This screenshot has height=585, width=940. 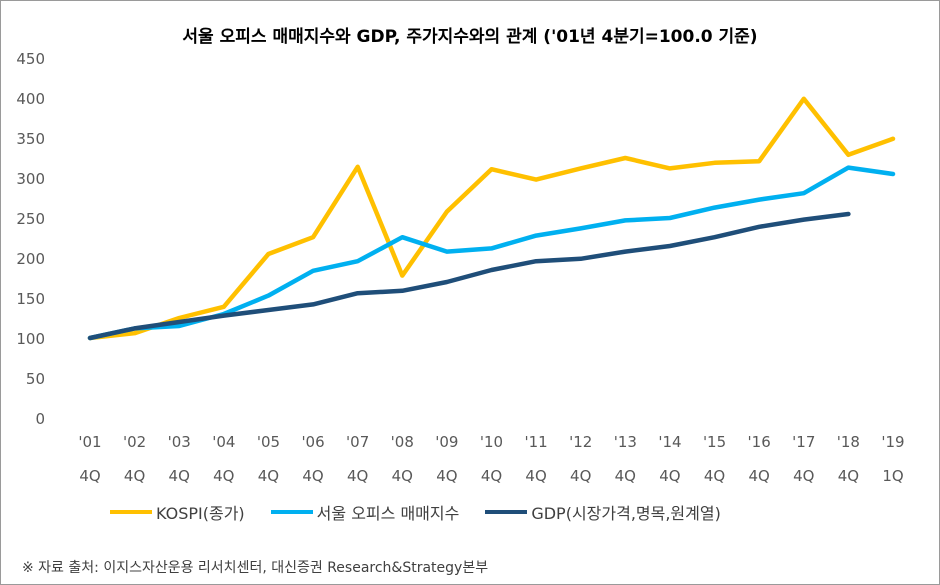 I want to click on y-tick-label: 250, so click(x=30, y=219).